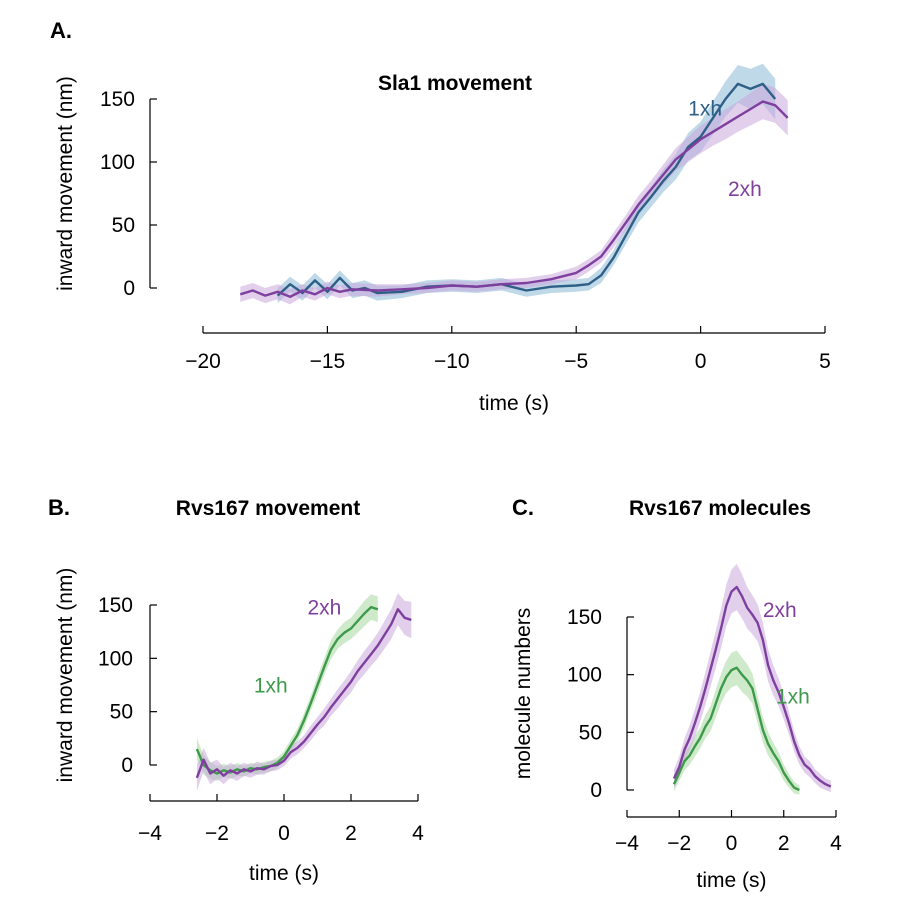 Image resolution: width=900 pixels, height=910 pixels. I want to click on panel-b-line-1xh, so click(287, 690).